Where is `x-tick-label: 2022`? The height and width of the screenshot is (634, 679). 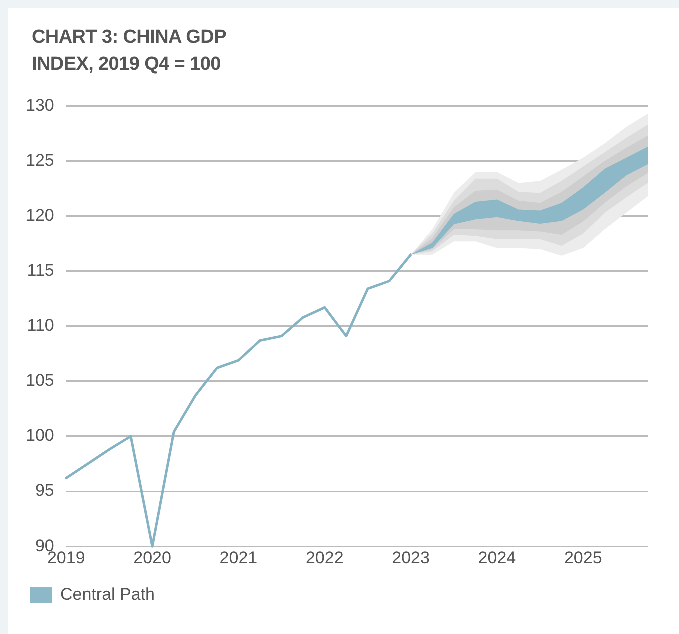
x-tick-label: 2022 is located at coordinates (325, 558).